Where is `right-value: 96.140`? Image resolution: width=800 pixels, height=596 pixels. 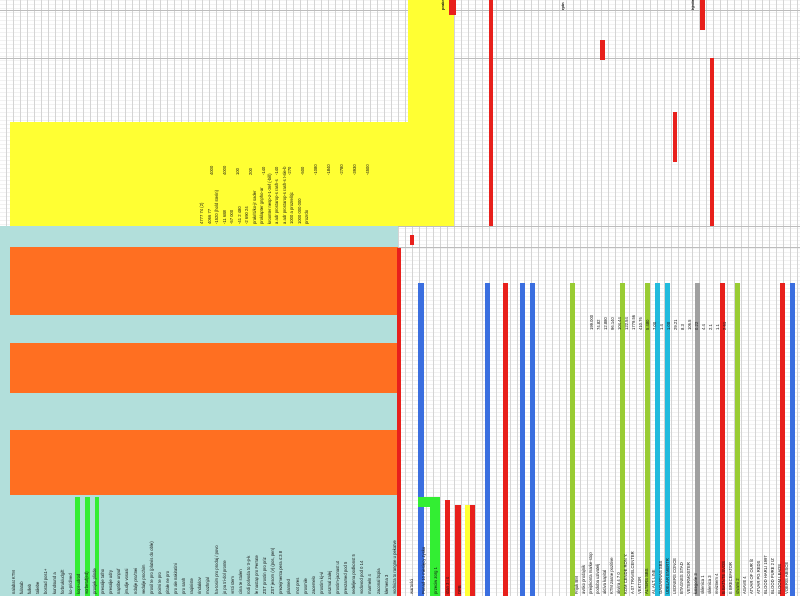
right-value: 96.140 is located at coordinates (612, 323).